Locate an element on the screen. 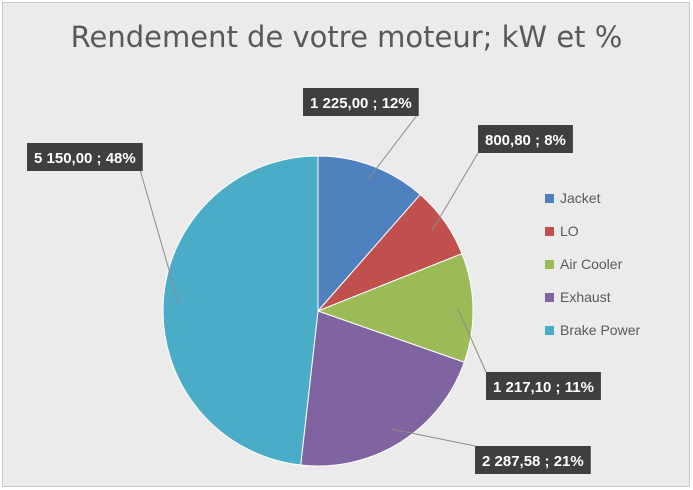 The height and width of the screenshot is (490, 693). data-label-exhaust: 2 287,58 ; 21% is located at coordinates (533, 460).